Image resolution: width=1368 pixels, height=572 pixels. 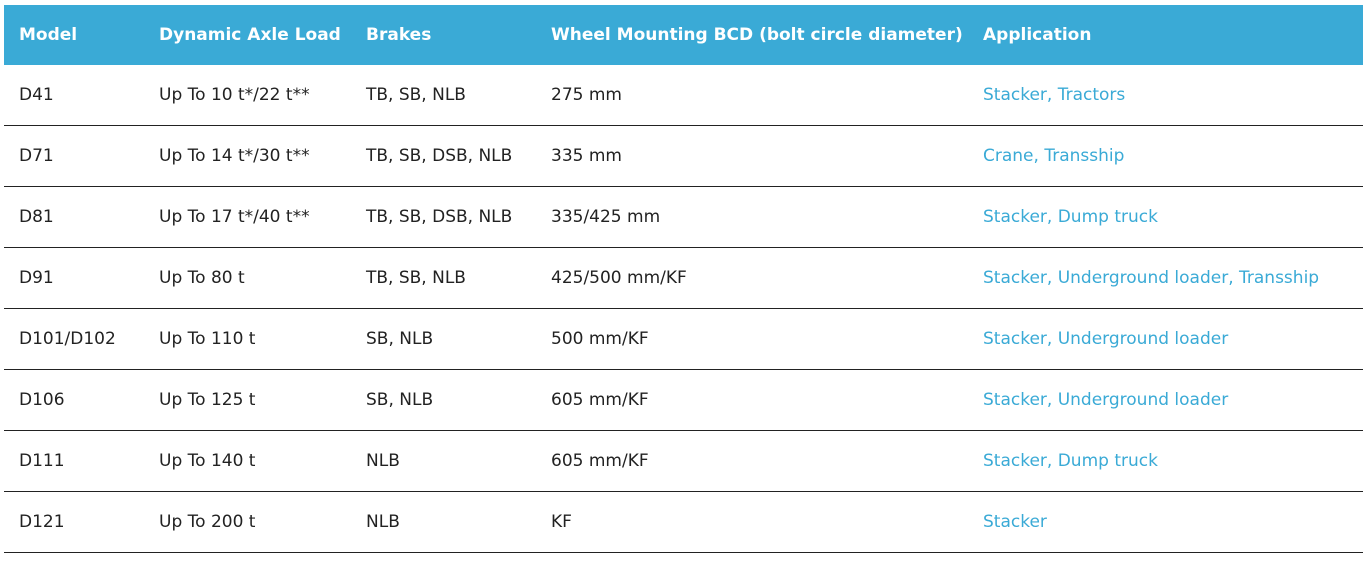 I want to click on table-cell: D71, so click(x=74, y=156).